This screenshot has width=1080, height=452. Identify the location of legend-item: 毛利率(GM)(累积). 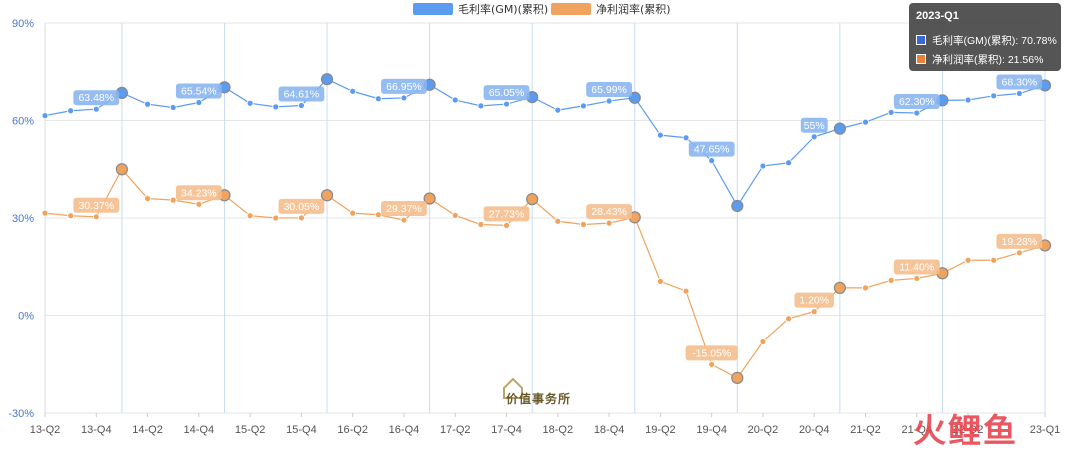
(480, 9).